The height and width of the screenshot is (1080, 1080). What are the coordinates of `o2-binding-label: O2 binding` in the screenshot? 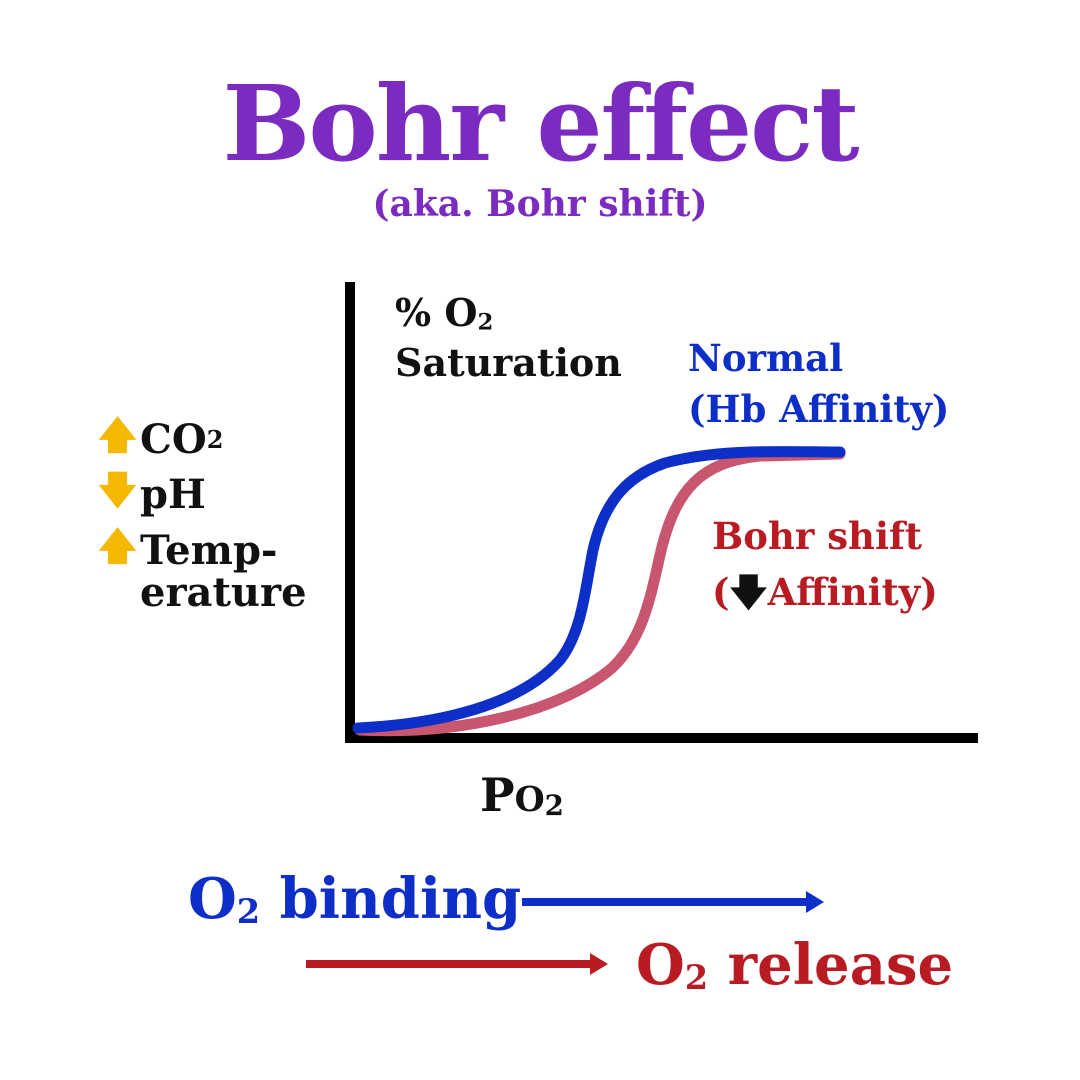 It's located at (355, 899).